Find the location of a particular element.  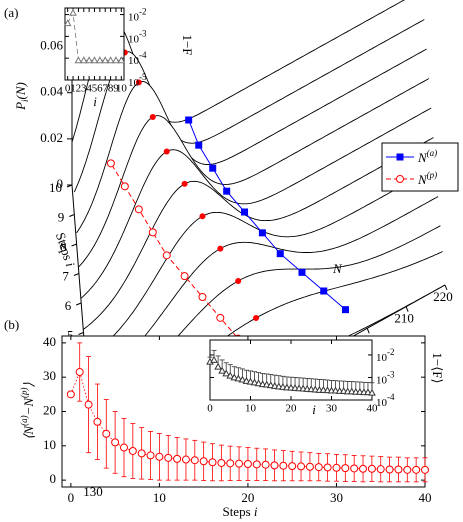

label-part: -4 is located at coordinates (391, 397).